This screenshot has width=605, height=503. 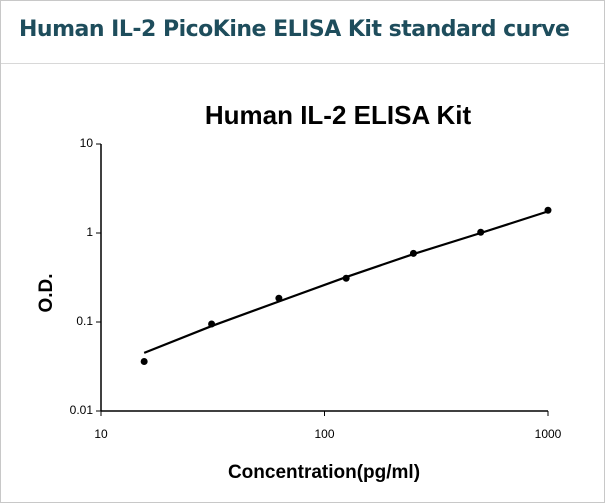 I want to click on separator, so click(x=302, y=63).